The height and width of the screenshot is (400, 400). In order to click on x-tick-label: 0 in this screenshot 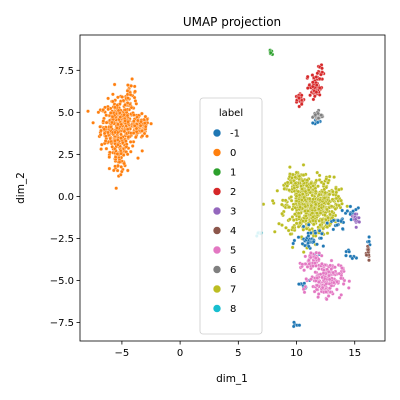, I will do `click(180, 353)`.